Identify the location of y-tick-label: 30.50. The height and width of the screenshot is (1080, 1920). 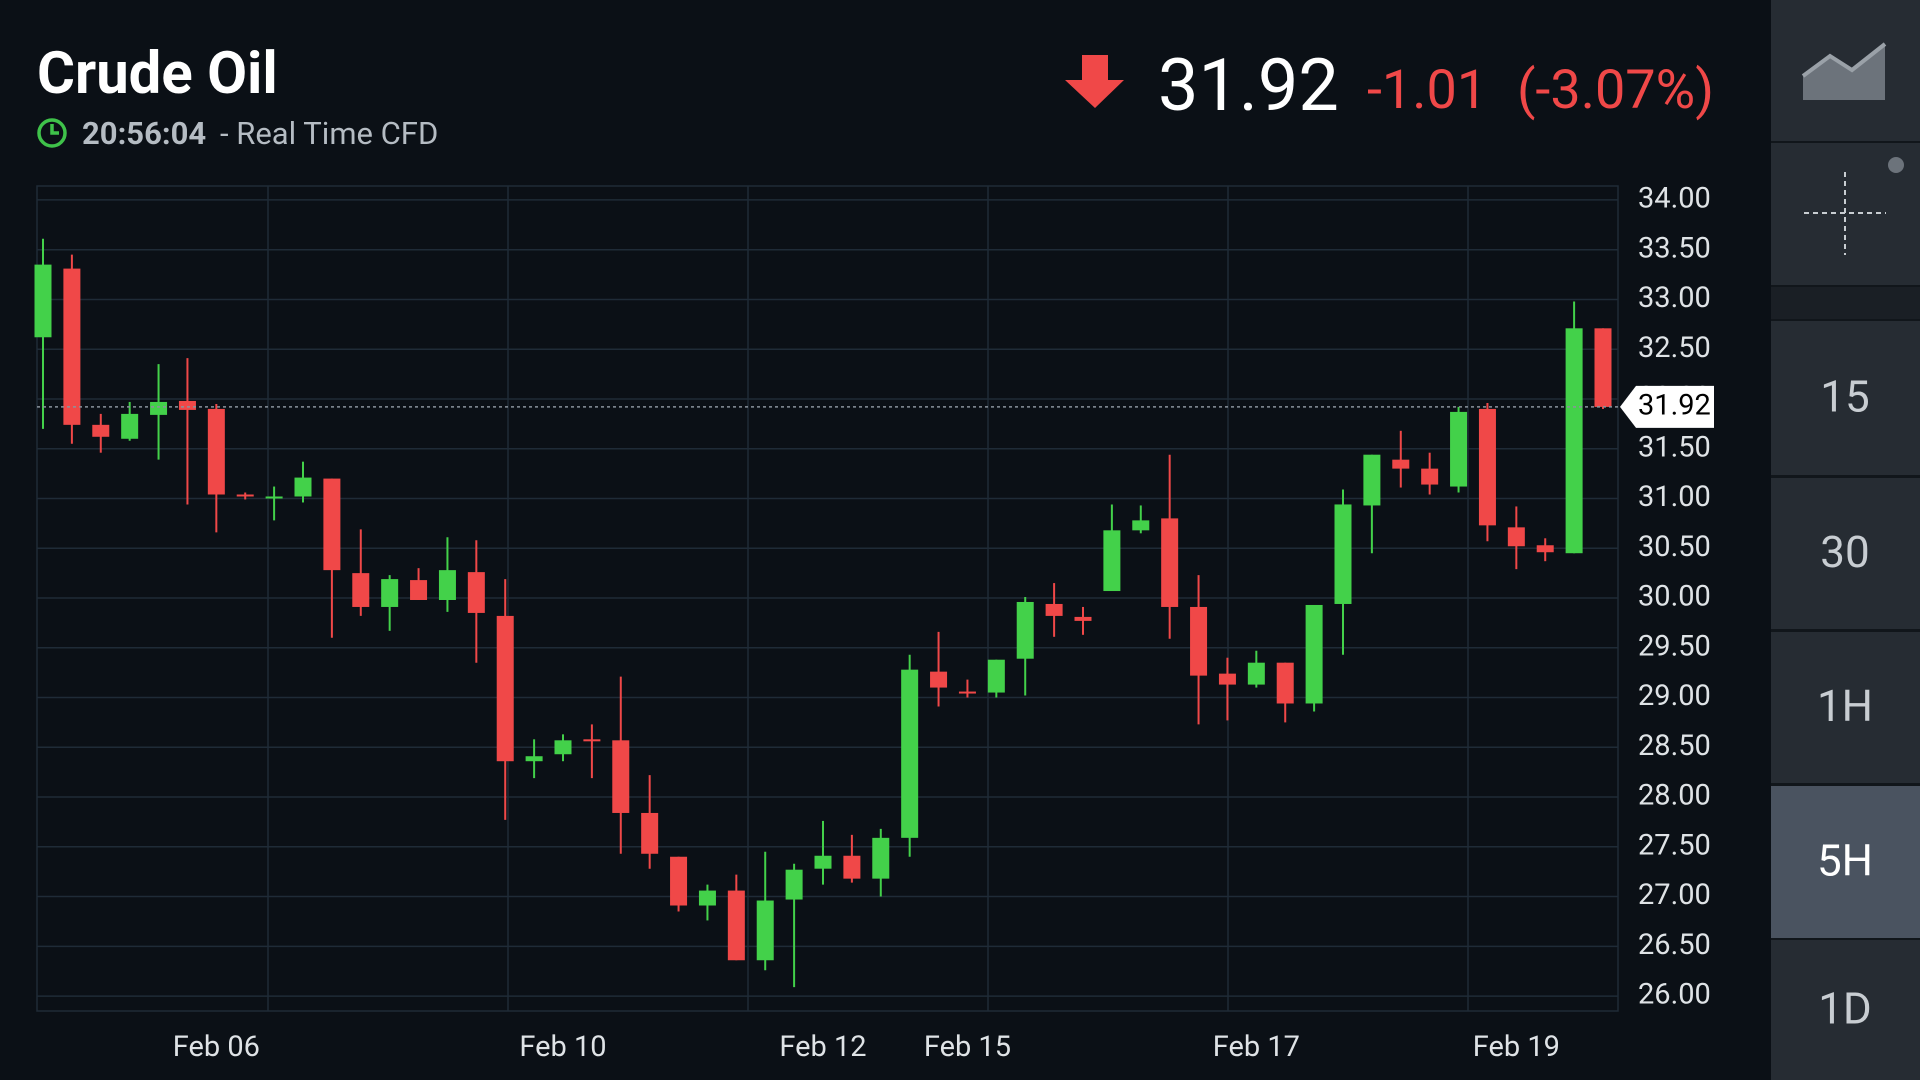
(1674, 547).